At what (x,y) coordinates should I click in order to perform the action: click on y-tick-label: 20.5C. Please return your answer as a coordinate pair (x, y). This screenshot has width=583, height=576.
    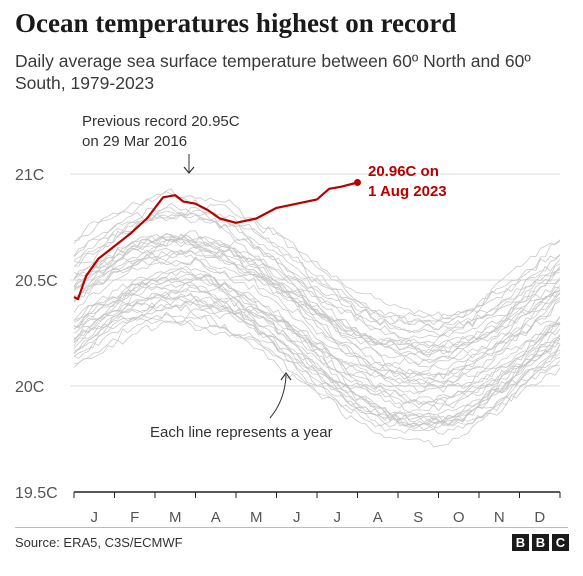
    Looking at the image, I should click on (36, 281).